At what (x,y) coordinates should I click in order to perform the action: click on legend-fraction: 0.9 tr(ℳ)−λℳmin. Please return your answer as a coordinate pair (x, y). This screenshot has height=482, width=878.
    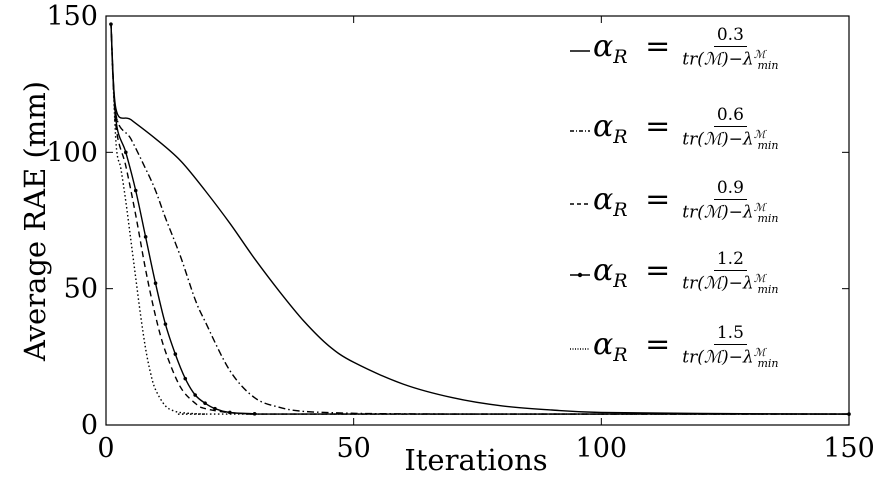
    Looking at the image, I should click on (730, 201).